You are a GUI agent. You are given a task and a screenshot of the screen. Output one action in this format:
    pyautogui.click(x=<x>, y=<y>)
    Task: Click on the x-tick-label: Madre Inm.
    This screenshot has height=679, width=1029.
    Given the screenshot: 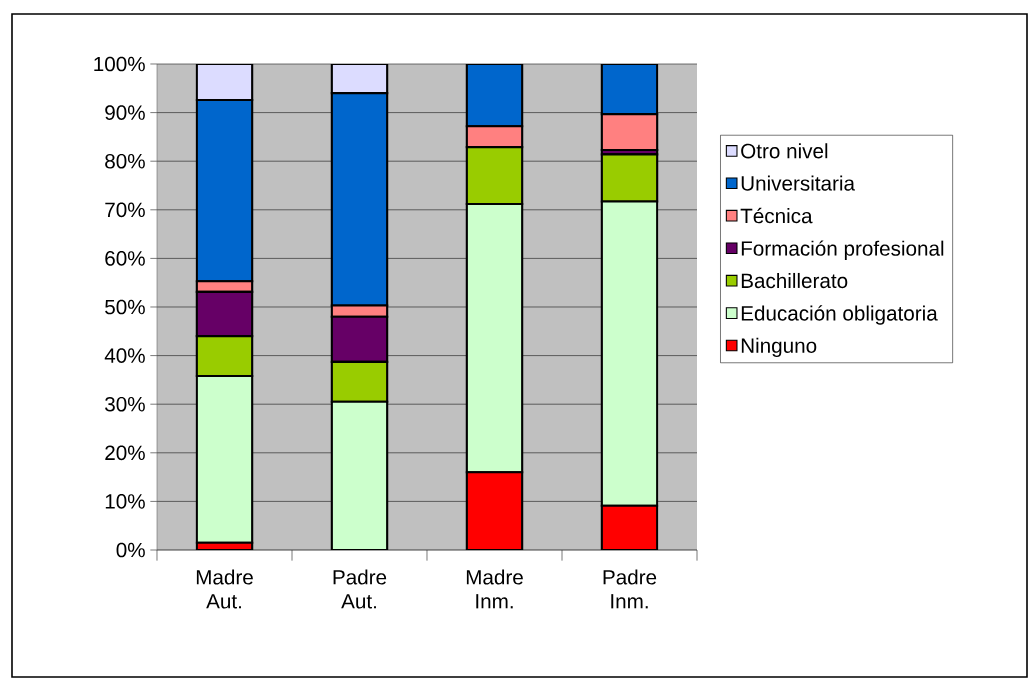 What is the action you would take?
    pyautogui.click(x=494, y=589)
    